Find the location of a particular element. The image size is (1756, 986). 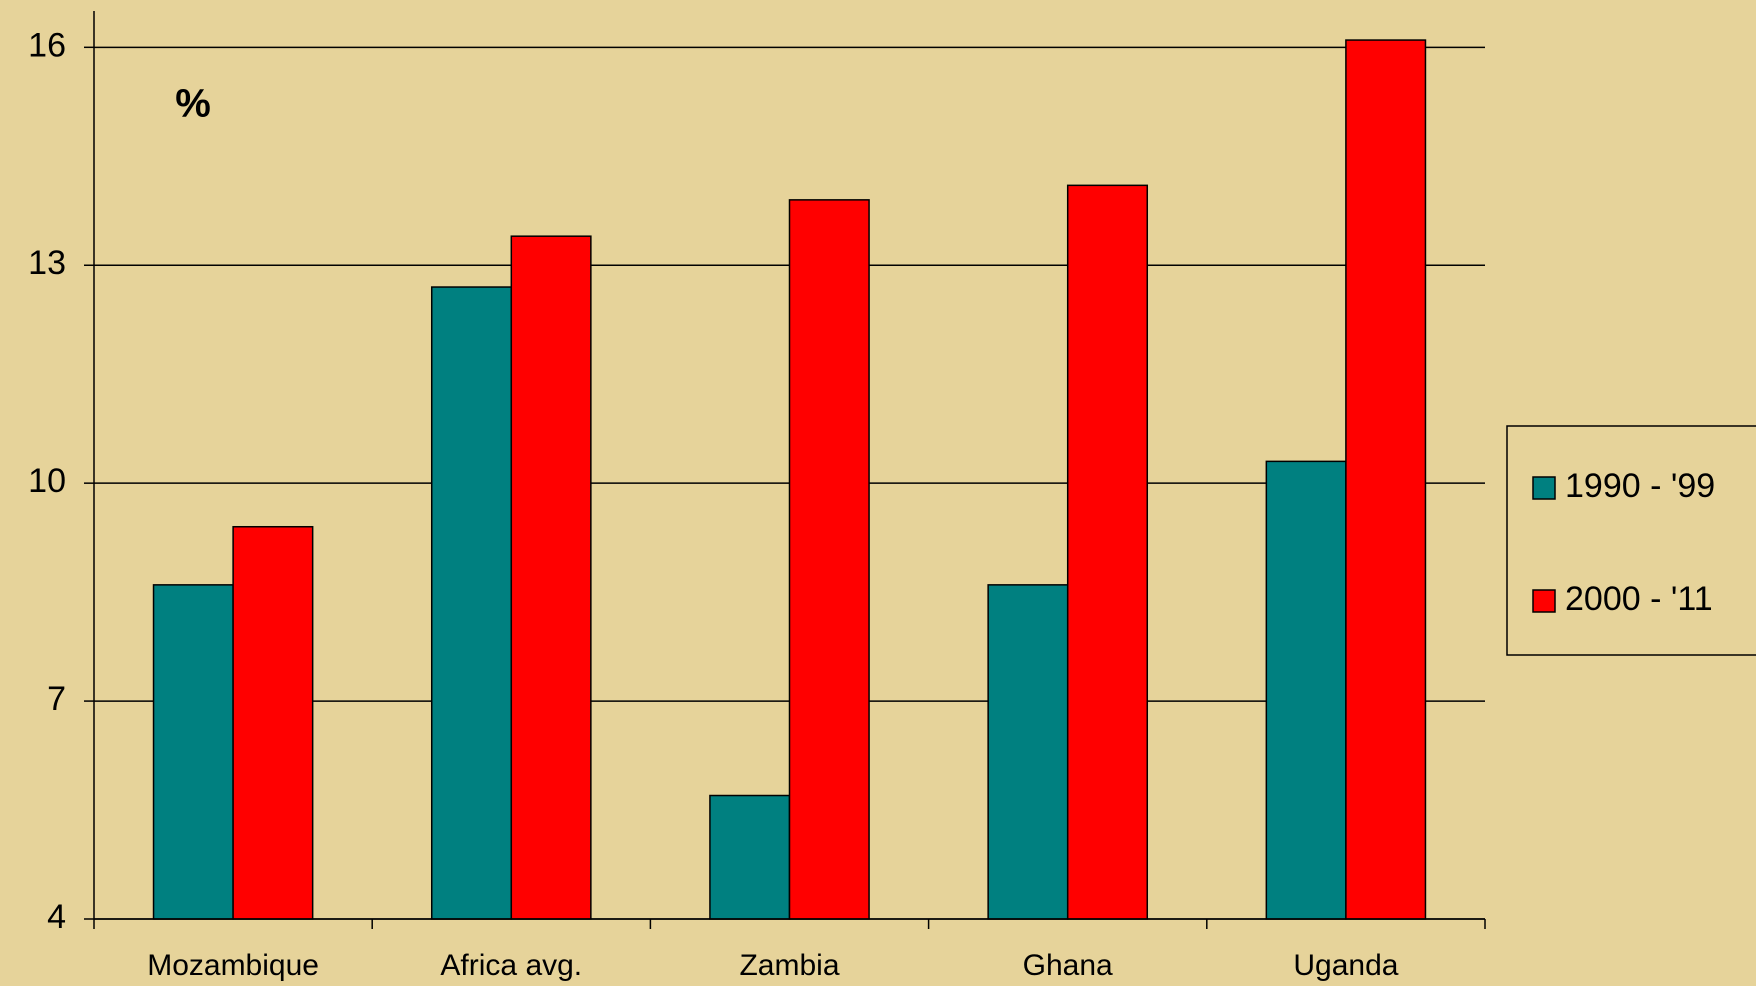

x-tick-label: Zambia is located at coordinates (789, 965).